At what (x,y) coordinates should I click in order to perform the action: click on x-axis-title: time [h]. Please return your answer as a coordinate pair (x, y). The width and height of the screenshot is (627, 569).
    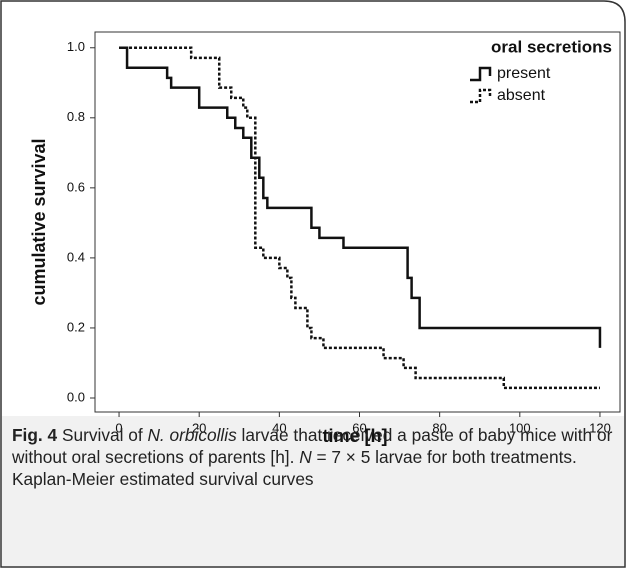
    Looking at the image, I should click on (355, 436).